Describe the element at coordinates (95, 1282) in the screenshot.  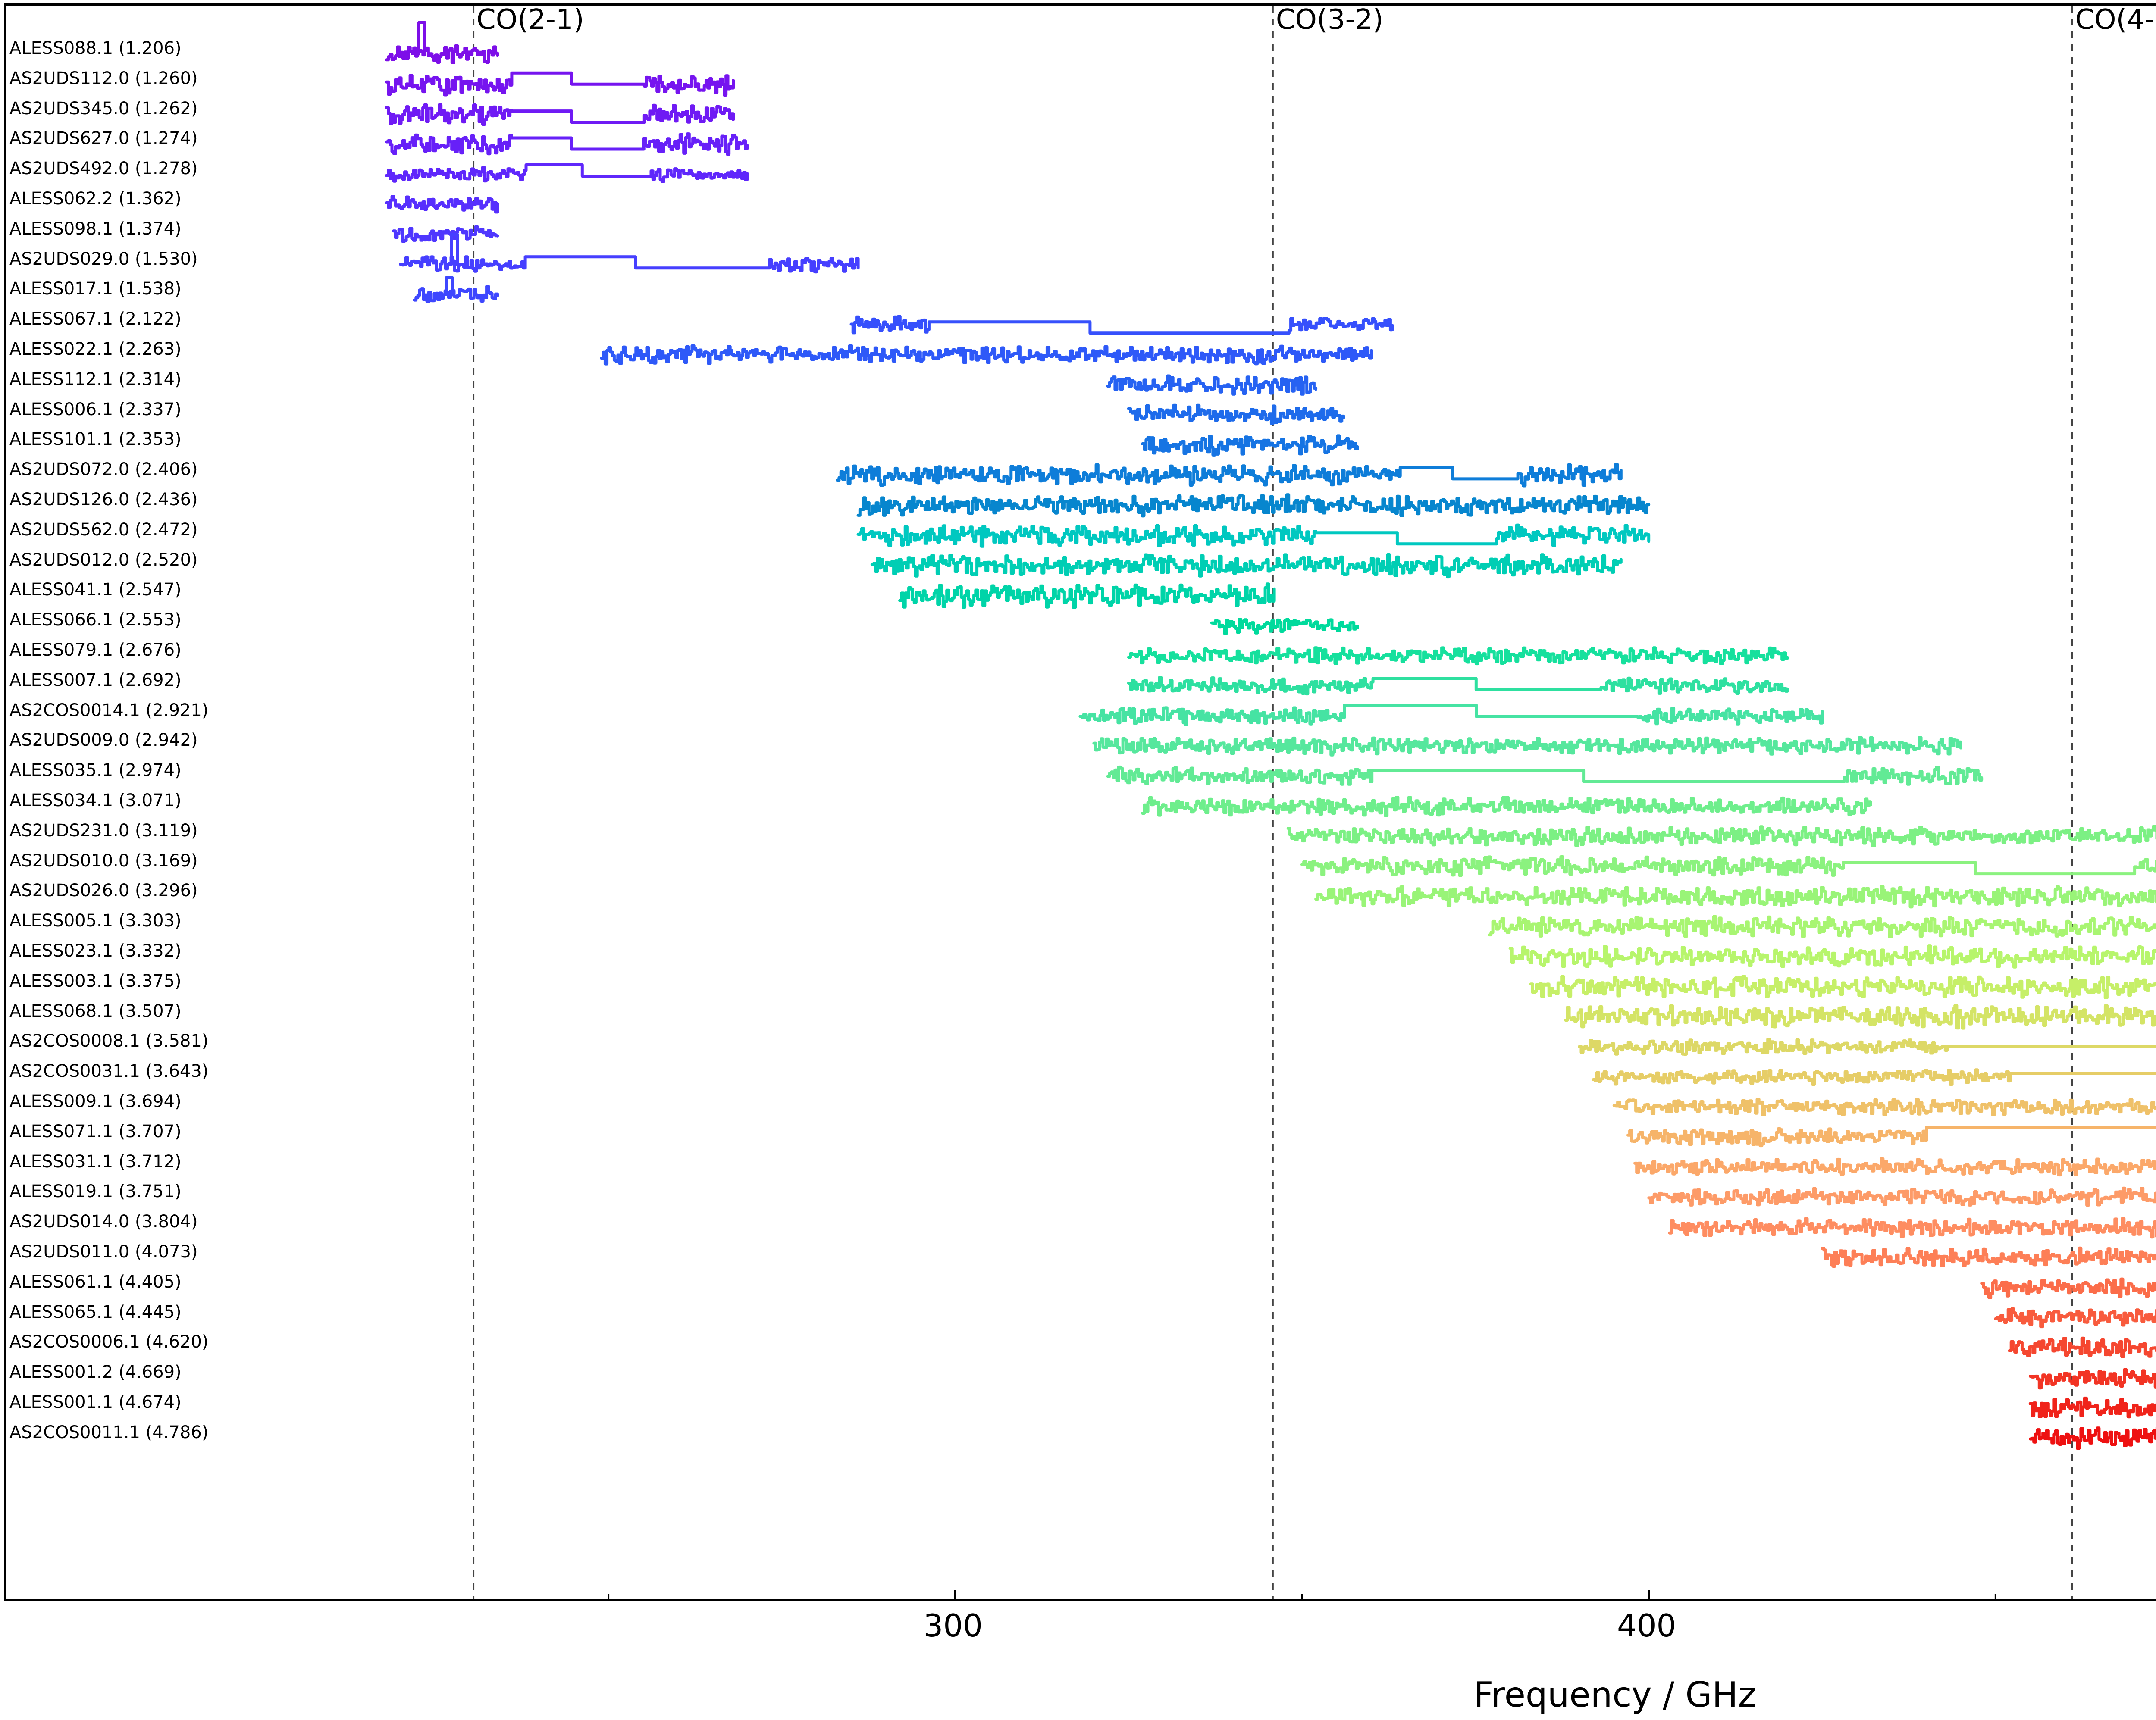
I see `source-label: ALESS061.1 (4.405)` at that location.